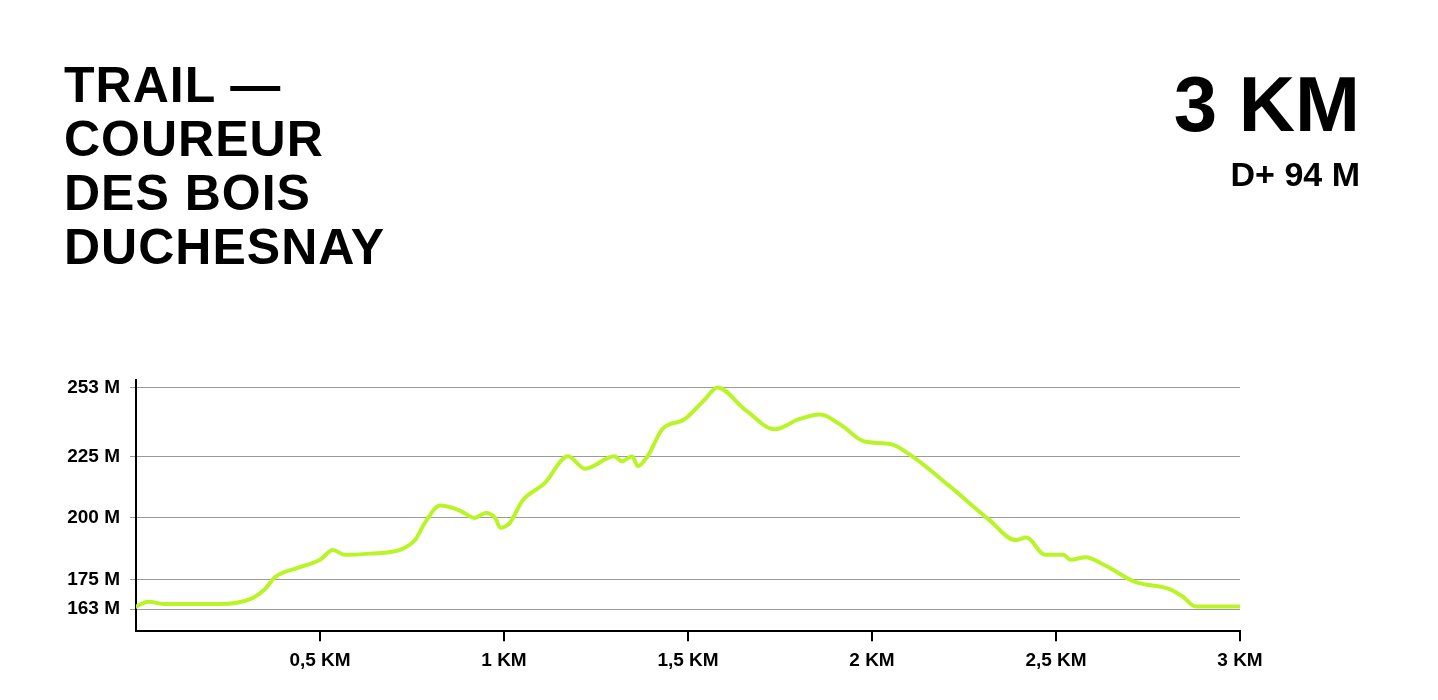 The image size is (1438, 700). Describe the element at coordinates (93, 517) in the screenshot. I see `y-tick-label: 200 M` at that location.